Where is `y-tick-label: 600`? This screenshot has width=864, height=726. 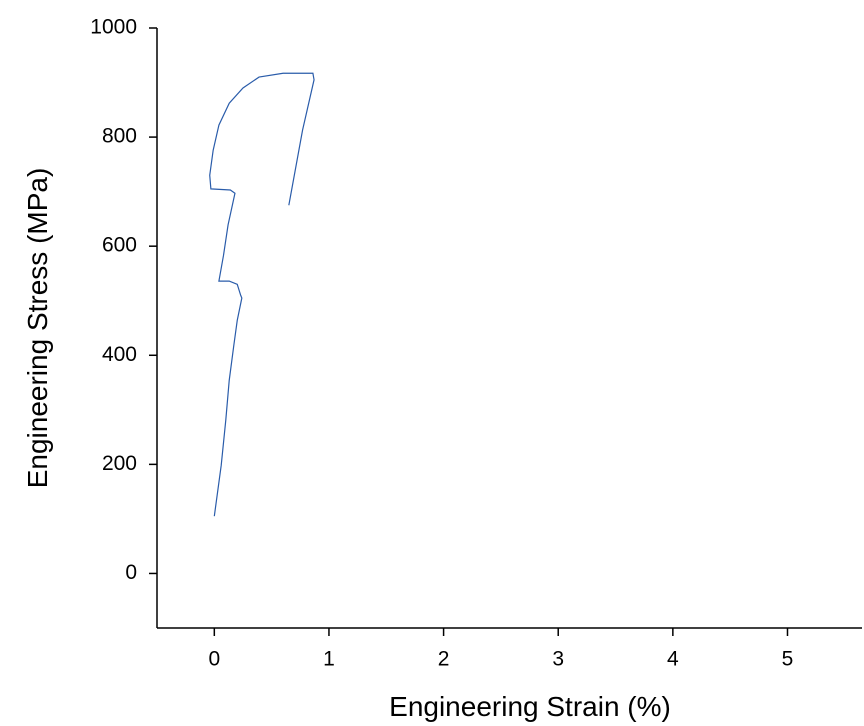 y-tick-label: 600 is located at coordinates (119, 245).